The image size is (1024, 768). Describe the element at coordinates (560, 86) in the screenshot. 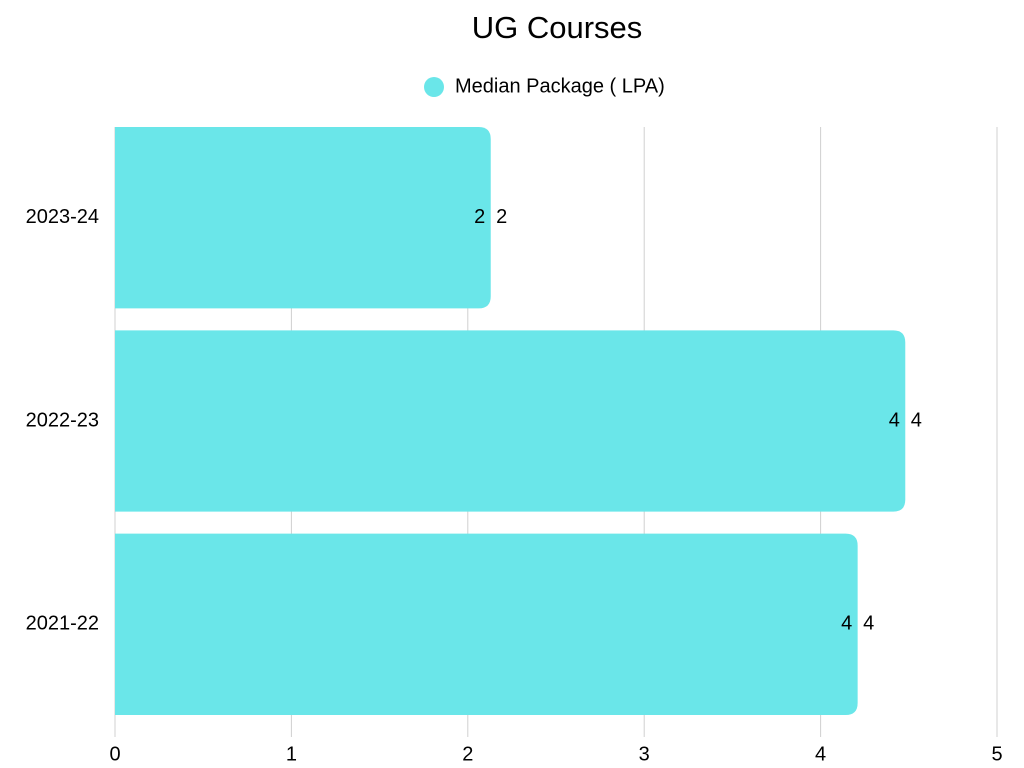

I see `legend-label: Median Package ( LPA)` at that location.